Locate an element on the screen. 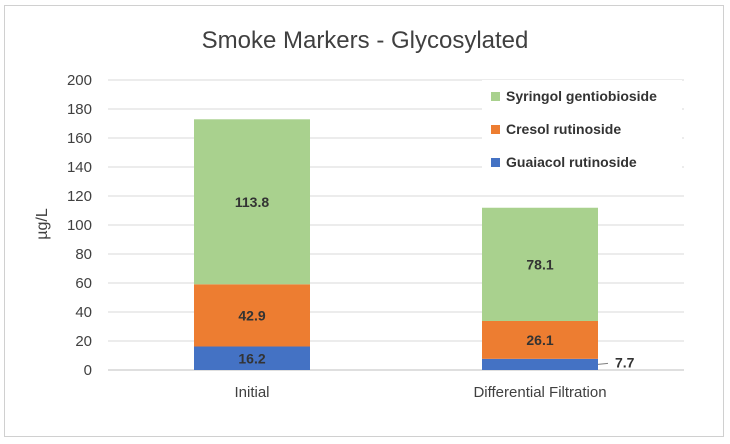 The width and height of the screenshot is (730, 444). data-label: 113.8 is located at coordinates (252, 202).